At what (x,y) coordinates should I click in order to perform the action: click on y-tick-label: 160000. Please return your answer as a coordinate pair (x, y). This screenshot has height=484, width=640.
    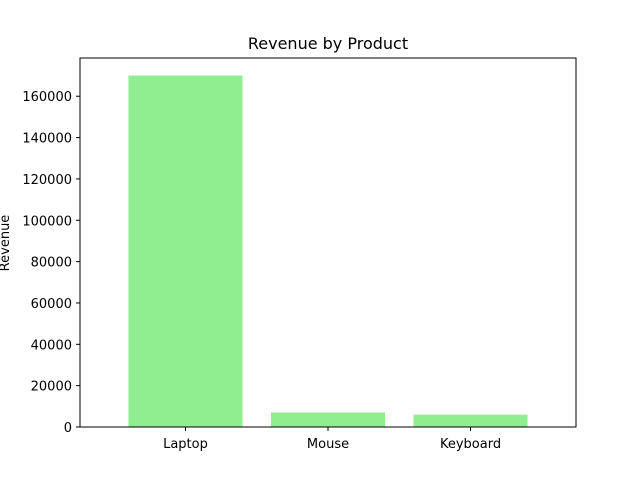
    Looking at the image, I should click on (47, 97).